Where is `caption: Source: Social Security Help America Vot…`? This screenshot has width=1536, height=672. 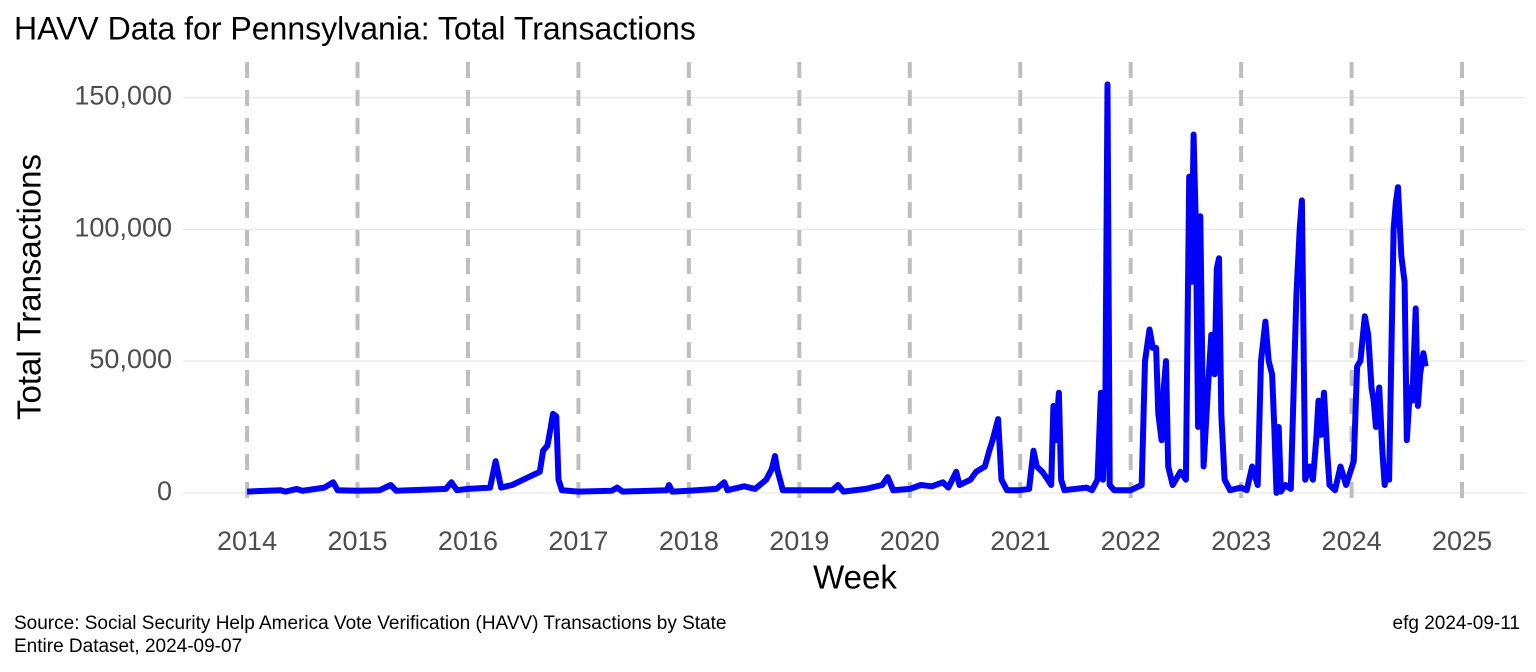 caption: Source: Social Security Help America Vot… is located at coordinates (370, 623).